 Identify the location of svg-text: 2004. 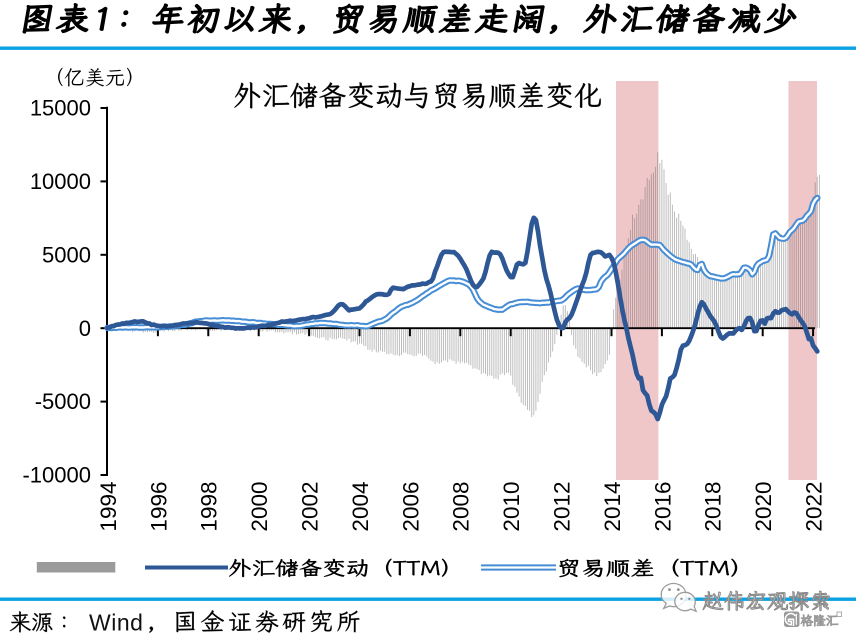
(360, 507).